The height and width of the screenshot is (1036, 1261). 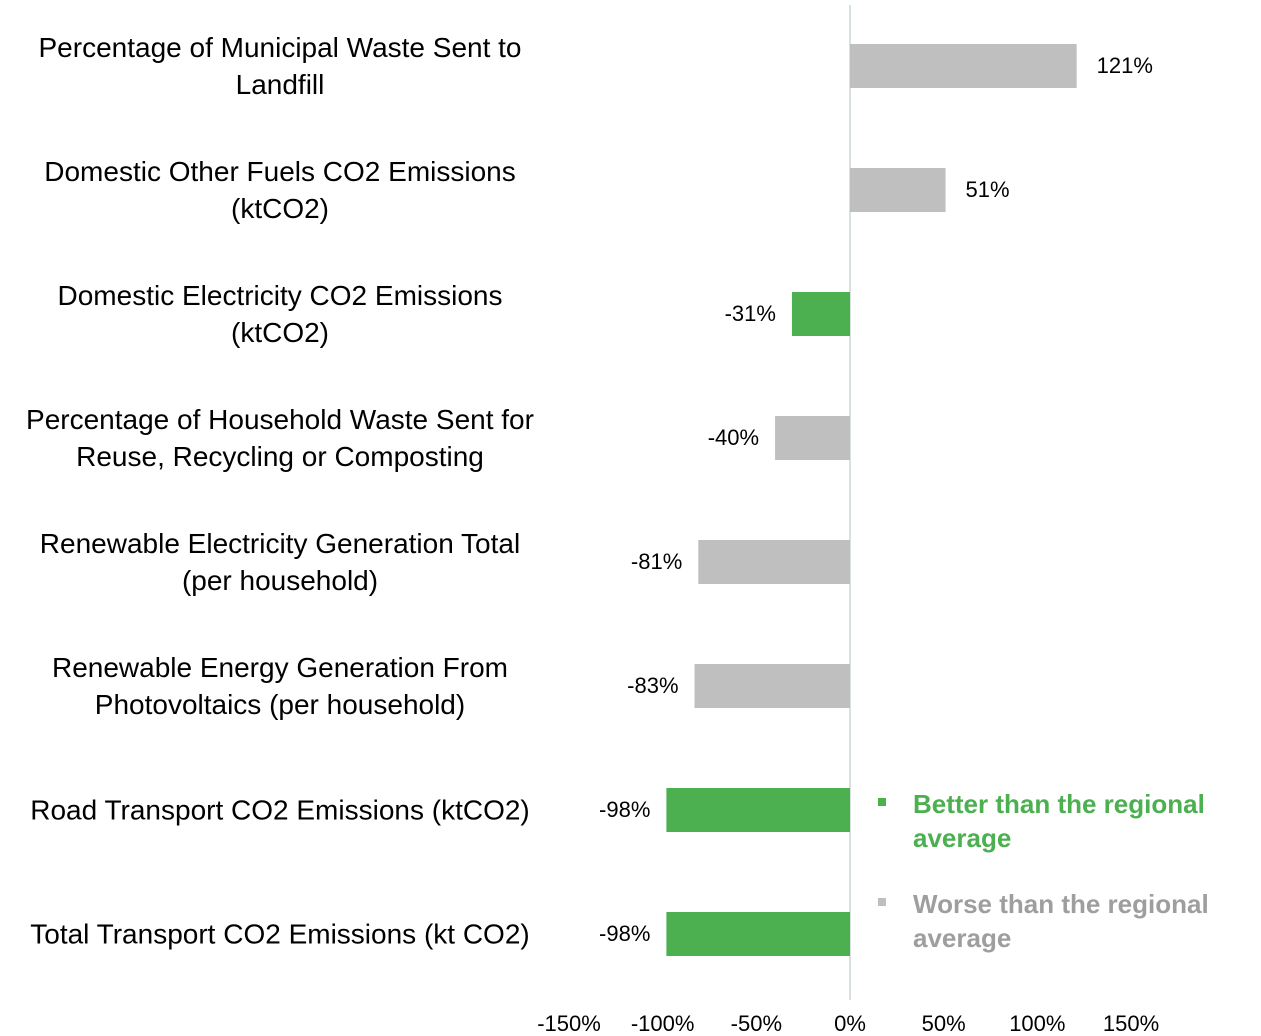 What do you see at coordinates (1061, 921) in the screenshot?
I see `legend-label: Worse than the regional average` at bounding box center [1061, 921].